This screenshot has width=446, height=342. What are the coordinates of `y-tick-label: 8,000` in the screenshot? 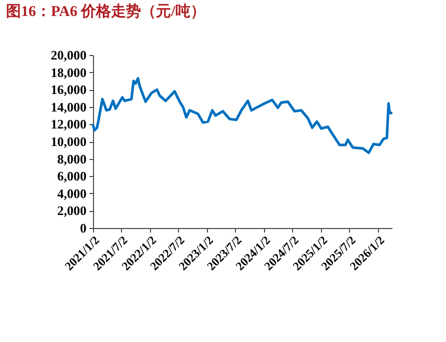 It's located at (71, 158).